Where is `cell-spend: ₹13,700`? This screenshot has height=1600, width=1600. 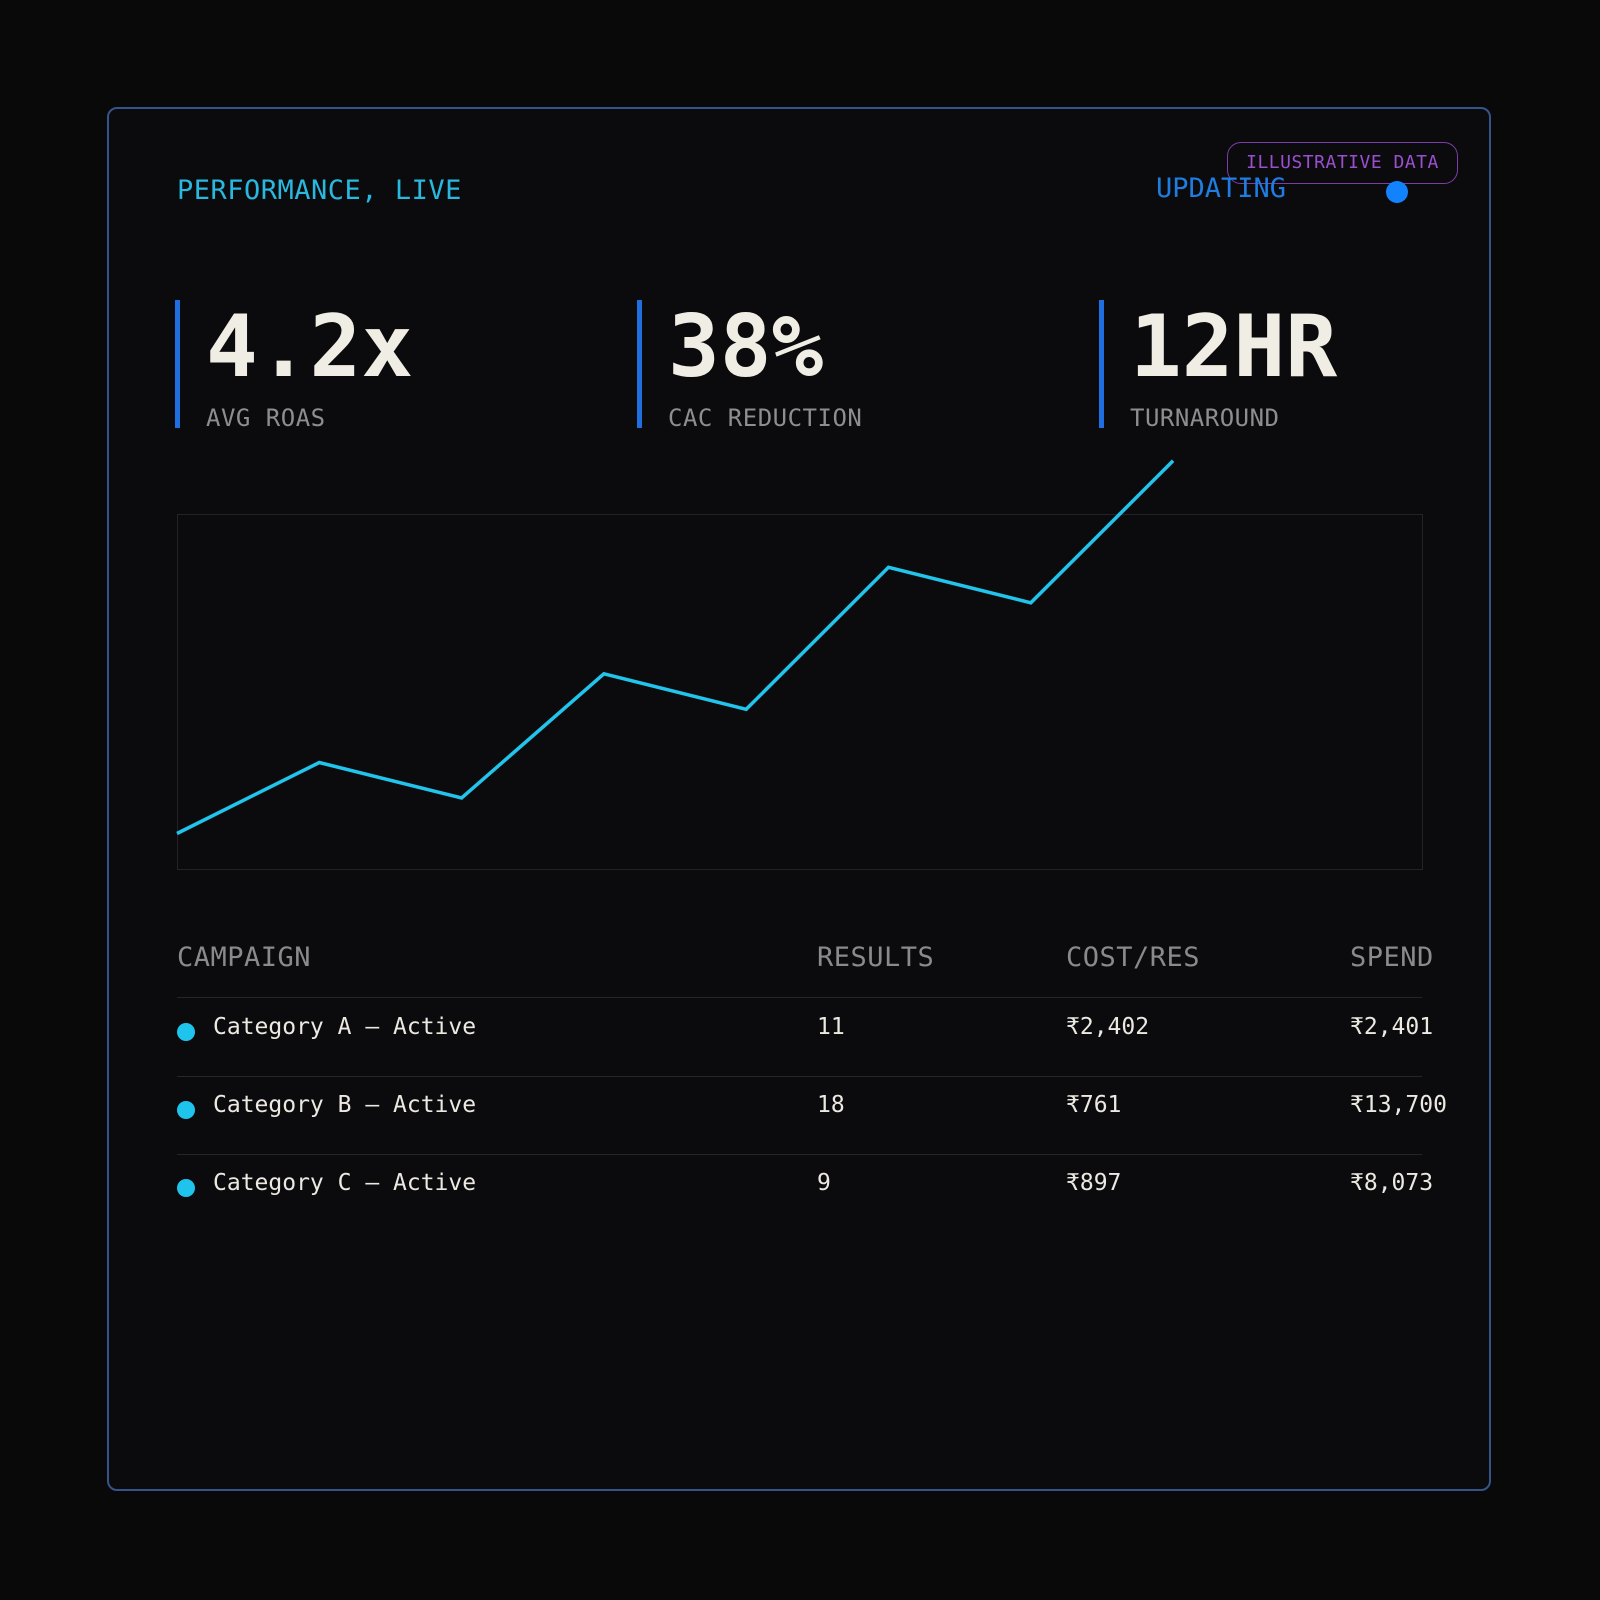 cell-spend: ₹13,700 is located at coordinates (1398, 1105).